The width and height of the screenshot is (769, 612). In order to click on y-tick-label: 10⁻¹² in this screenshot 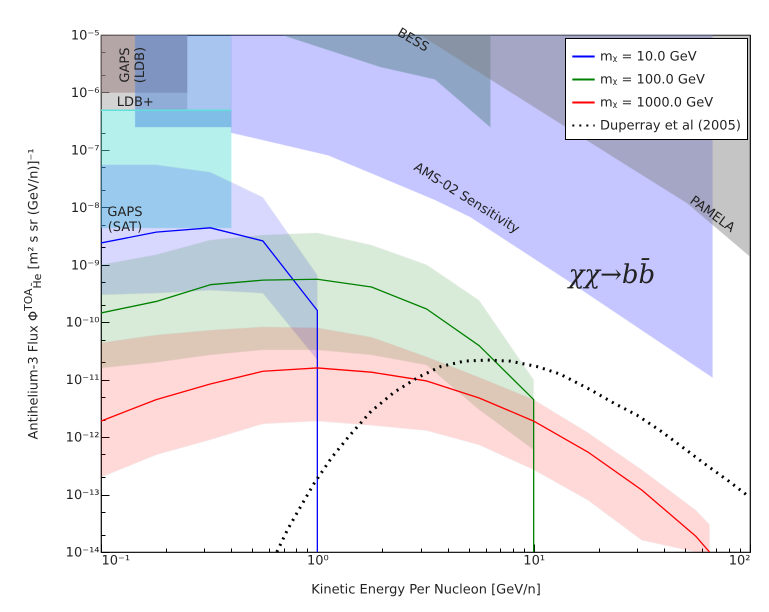, I will do `click(83, 438)`.